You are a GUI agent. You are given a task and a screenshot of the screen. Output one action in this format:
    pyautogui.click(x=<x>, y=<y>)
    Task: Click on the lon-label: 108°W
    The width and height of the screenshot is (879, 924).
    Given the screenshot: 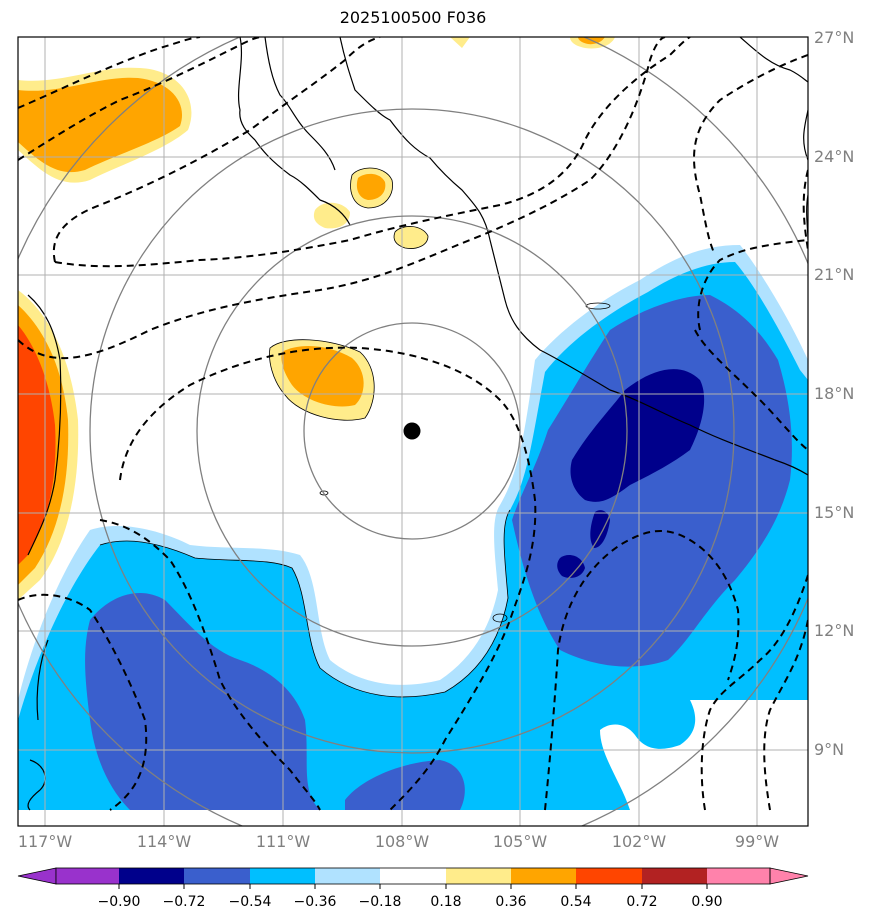 What is the action you would take?
    pyautogui.click(x=402, y=841)
    